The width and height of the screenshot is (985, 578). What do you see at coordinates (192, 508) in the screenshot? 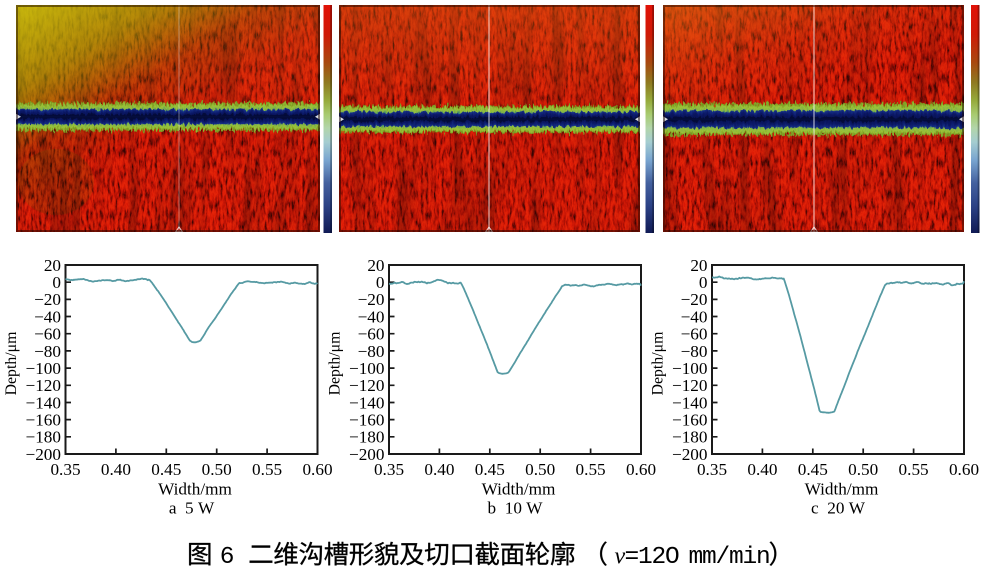
I see `svg-text: a 5 W` at bounding box center [192, 508].